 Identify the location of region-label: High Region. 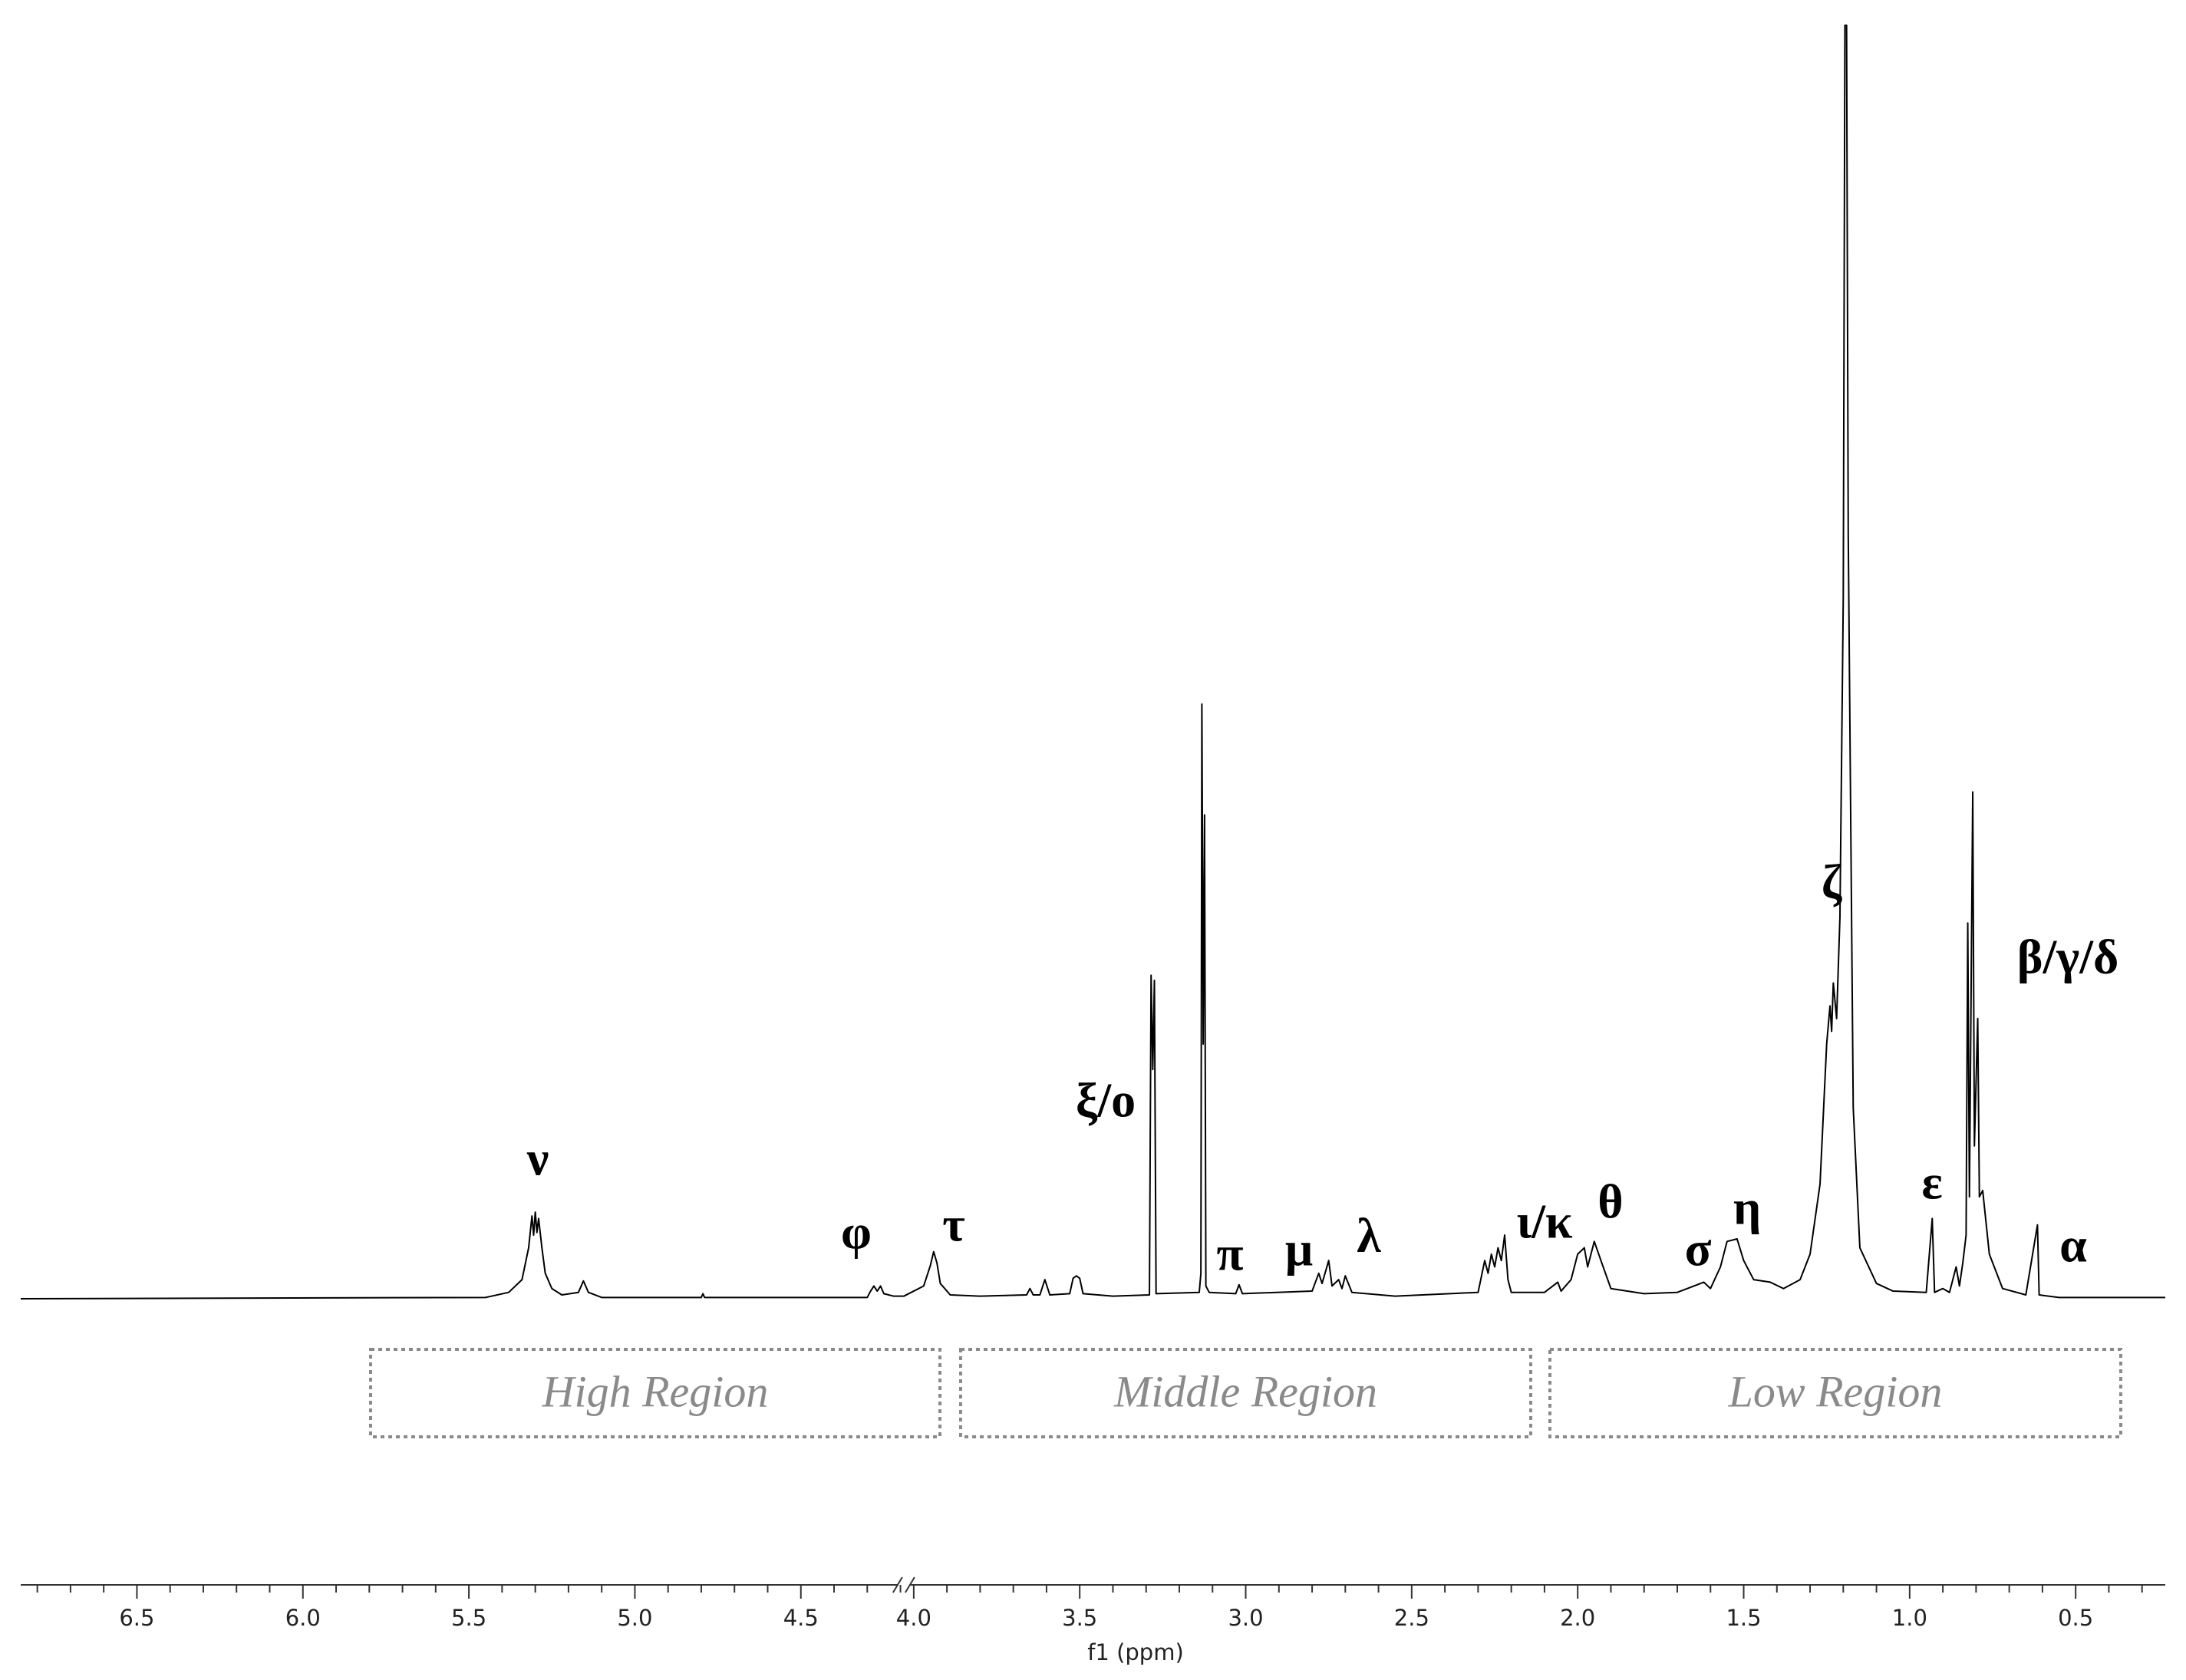
(655, 1391).